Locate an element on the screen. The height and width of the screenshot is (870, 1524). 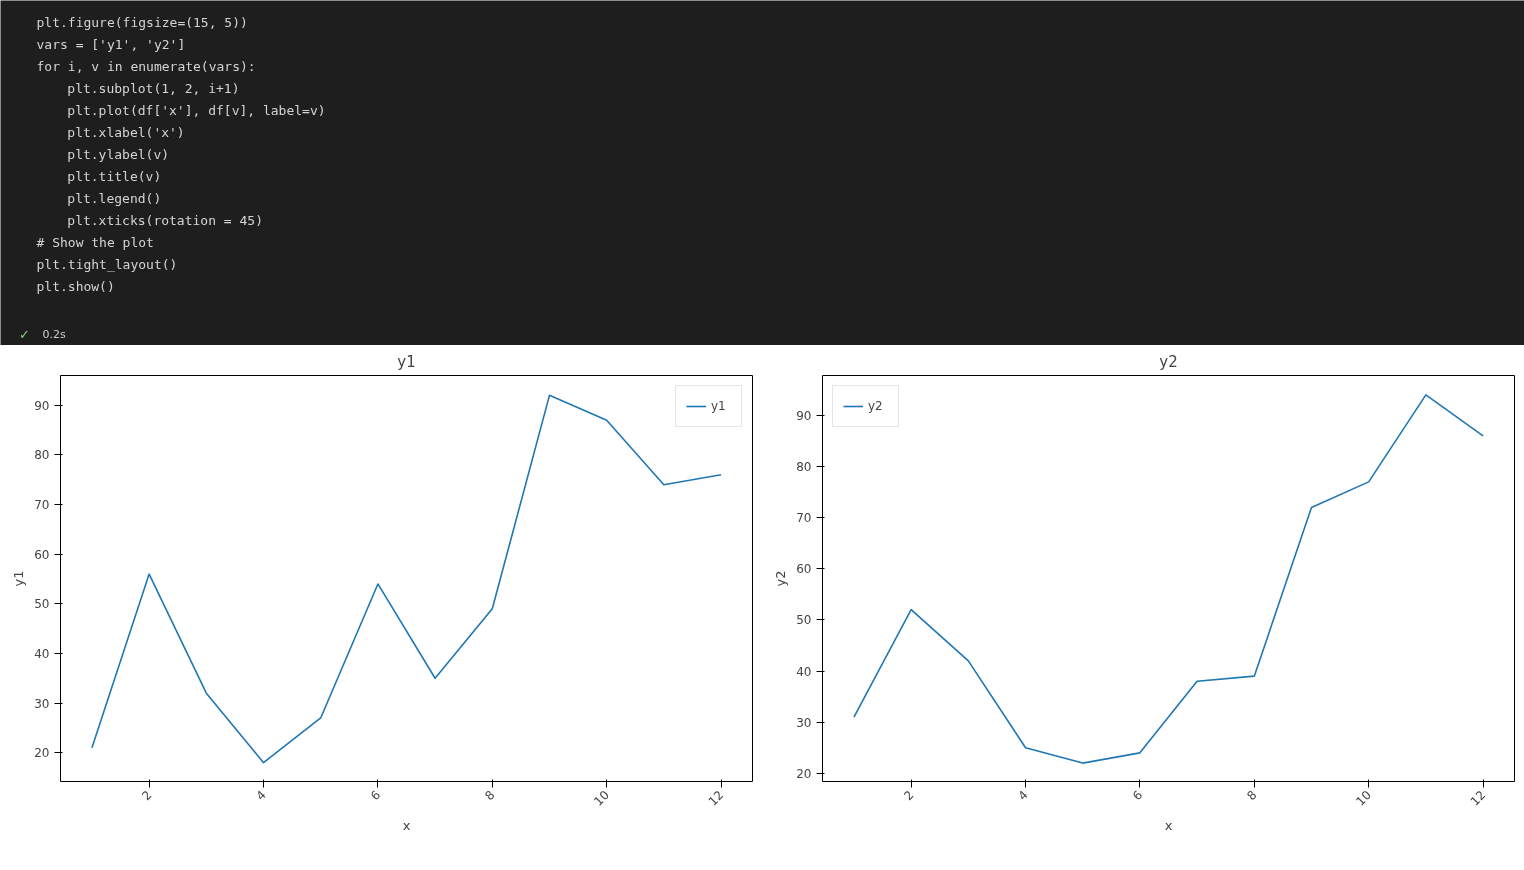
text: plt.xticks(rotation = 45) is located at coordinates (165, 220).